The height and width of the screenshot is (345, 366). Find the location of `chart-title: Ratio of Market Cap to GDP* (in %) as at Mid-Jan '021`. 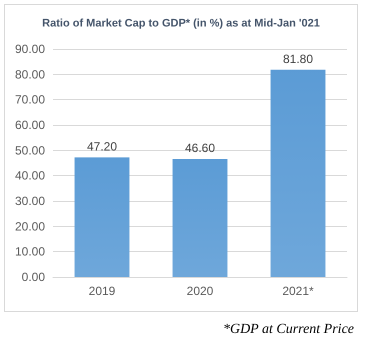

chart-title: Ratio of Market Cap to GDP* (in %) as at Mid-Jan '021 is located at coordinates (181, 24).